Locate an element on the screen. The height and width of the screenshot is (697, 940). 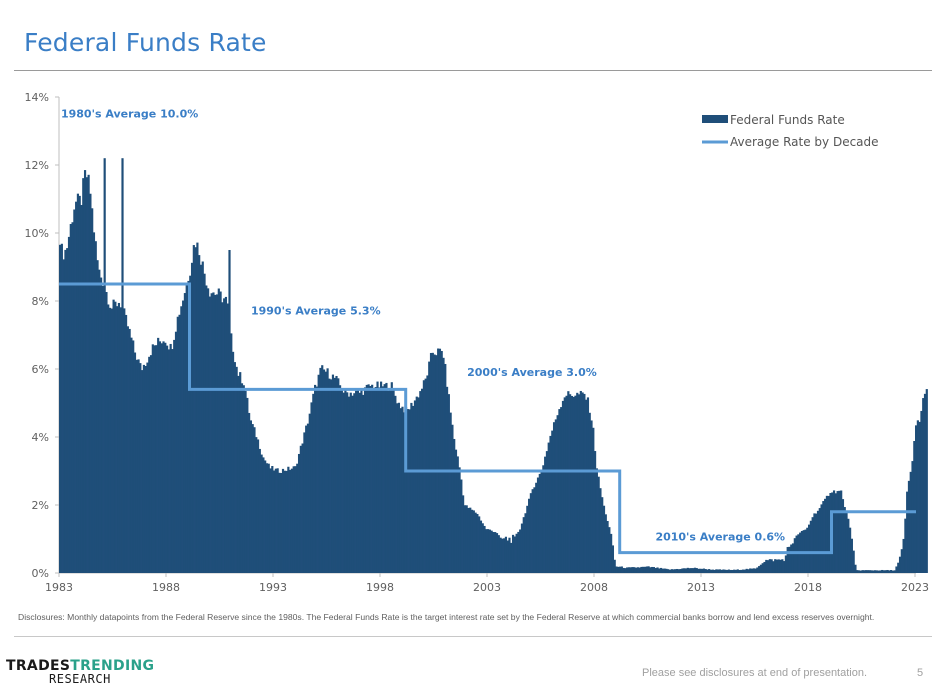
x-tick-label: 1993 is located at coordinates (273, 587).